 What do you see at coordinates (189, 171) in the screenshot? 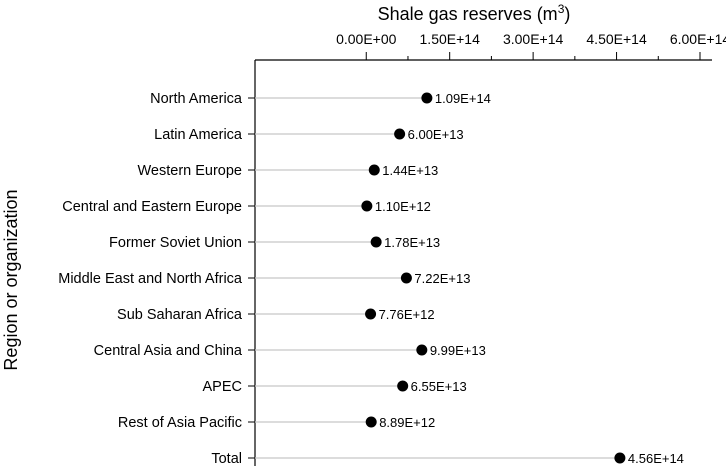
I see `category-label: Western Europe` at bounding box center [189, 171].